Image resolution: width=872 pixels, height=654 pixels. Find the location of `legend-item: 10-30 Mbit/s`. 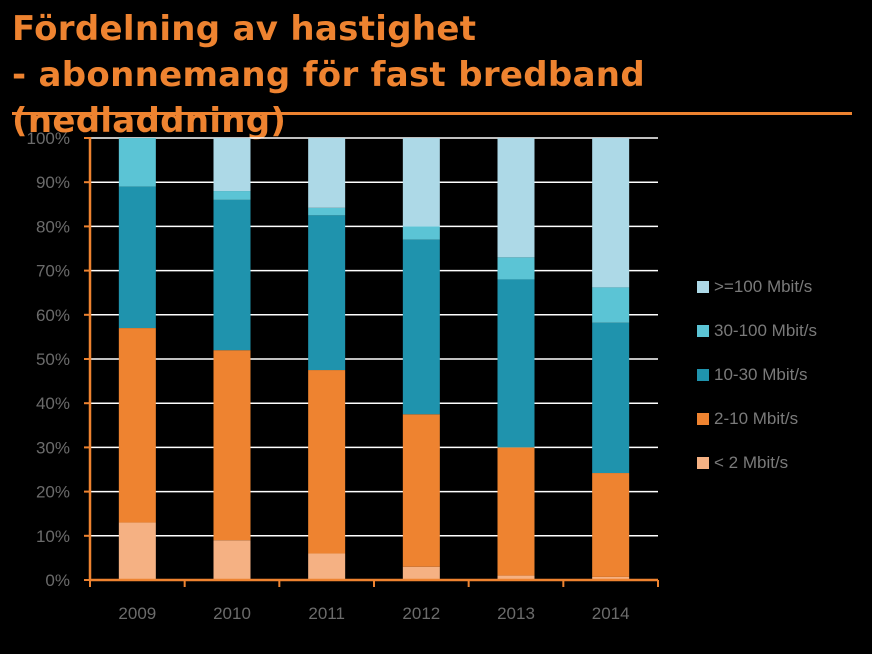

legend-item: 10-30 Mbit/s is located at coordinates (757, 375).